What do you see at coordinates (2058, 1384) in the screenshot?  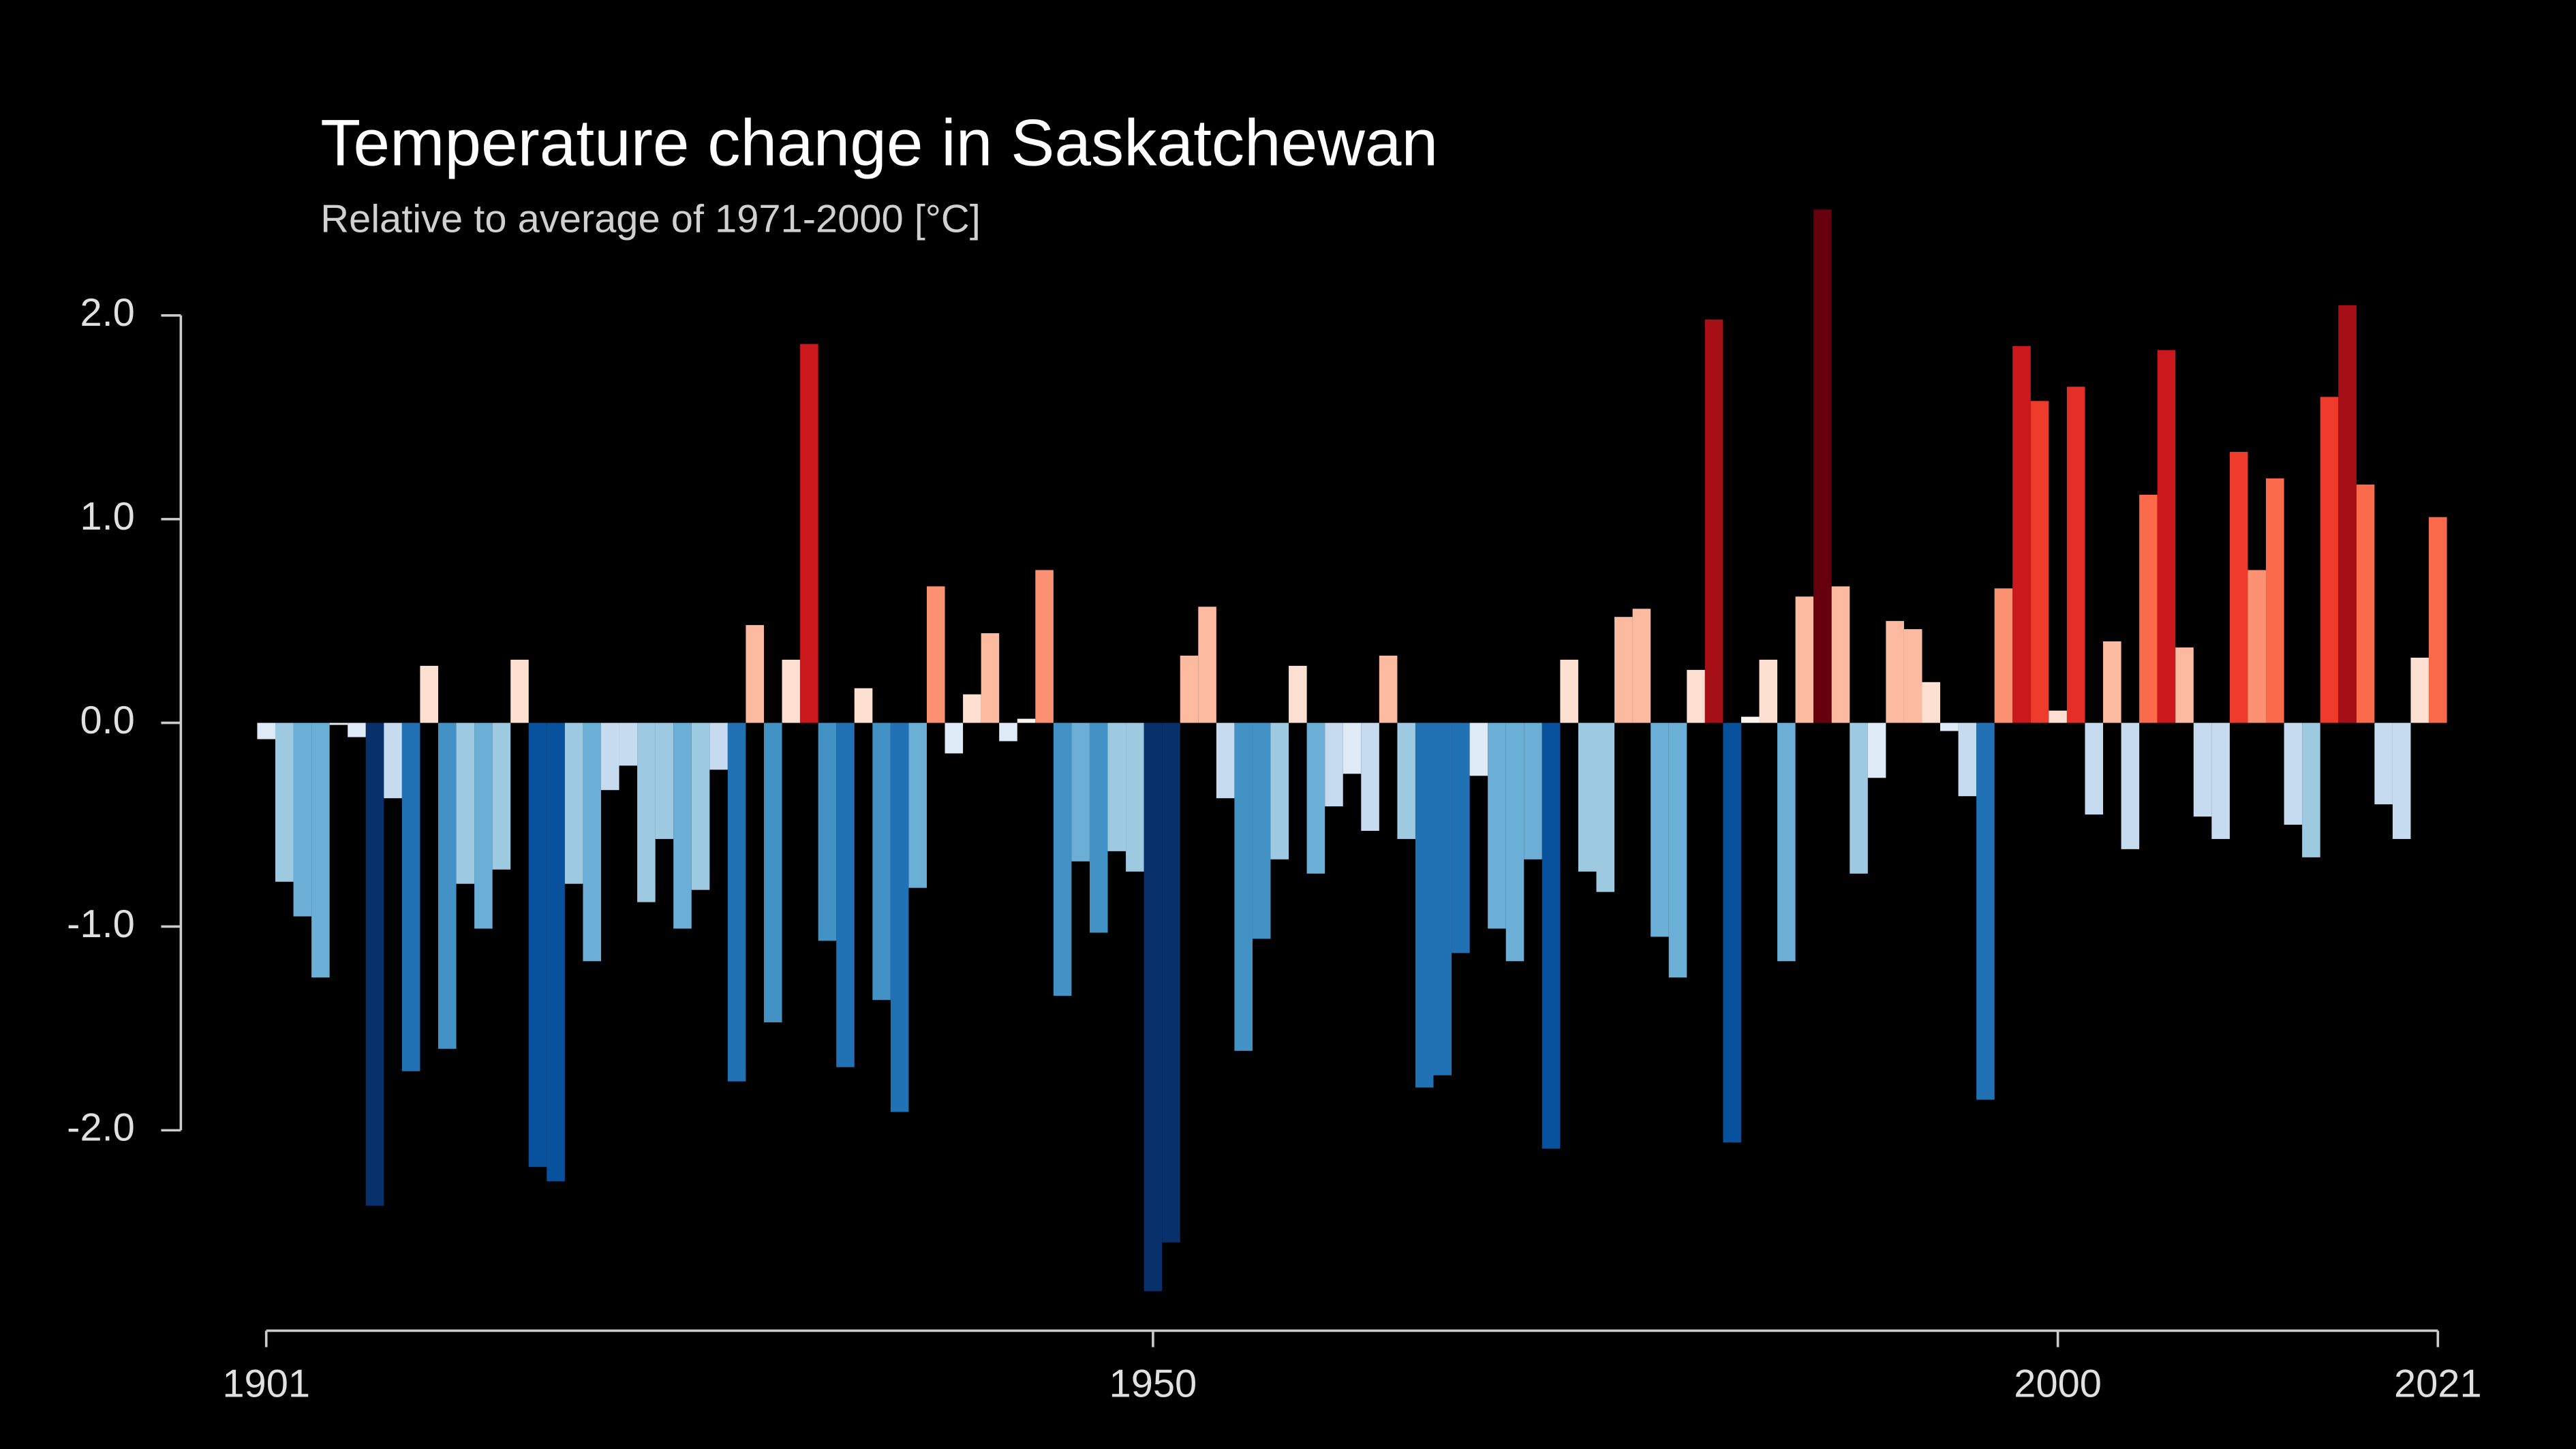 I see `x-tick-label: 2000` at bounding box center [2058, 1384].